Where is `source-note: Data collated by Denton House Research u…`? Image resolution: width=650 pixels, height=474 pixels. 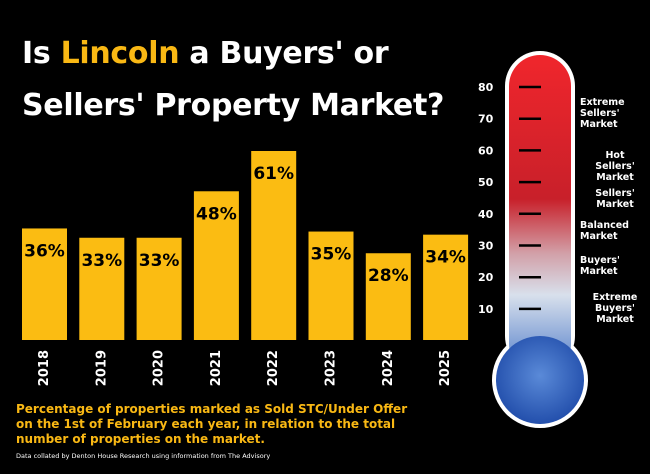 source-note: Data collated by Denton House Research u… is located at coordinates (143, 456).